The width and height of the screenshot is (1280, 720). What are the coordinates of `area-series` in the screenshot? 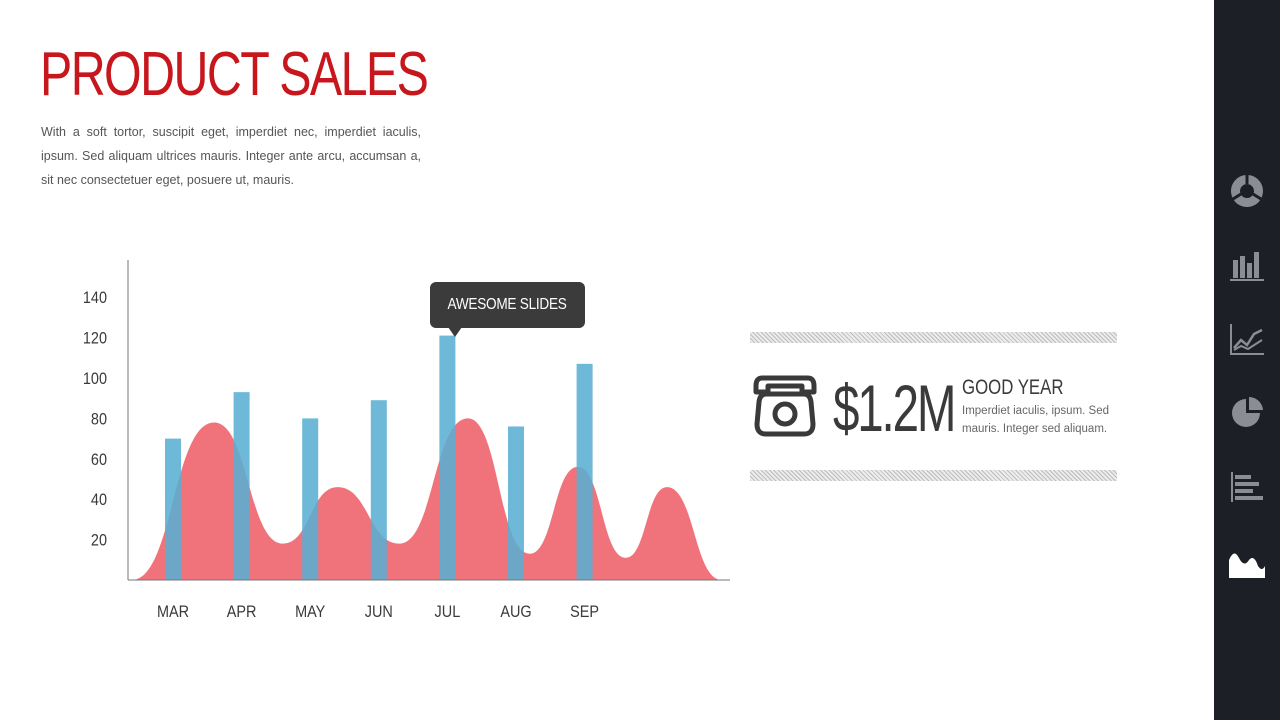 It's located at (426, 499).